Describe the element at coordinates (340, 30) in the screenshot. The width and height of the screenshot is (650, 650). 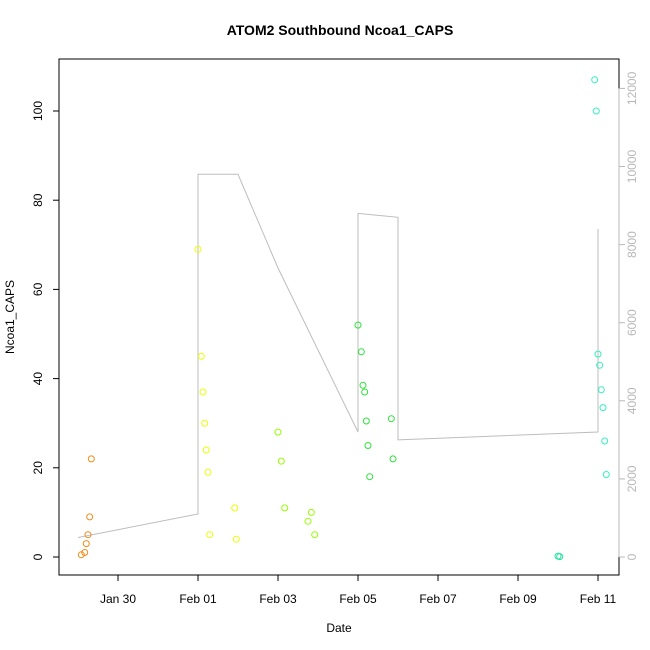
I see `chart-title: ATOM2 Southbound Ncoa1_CAPS` at that location.